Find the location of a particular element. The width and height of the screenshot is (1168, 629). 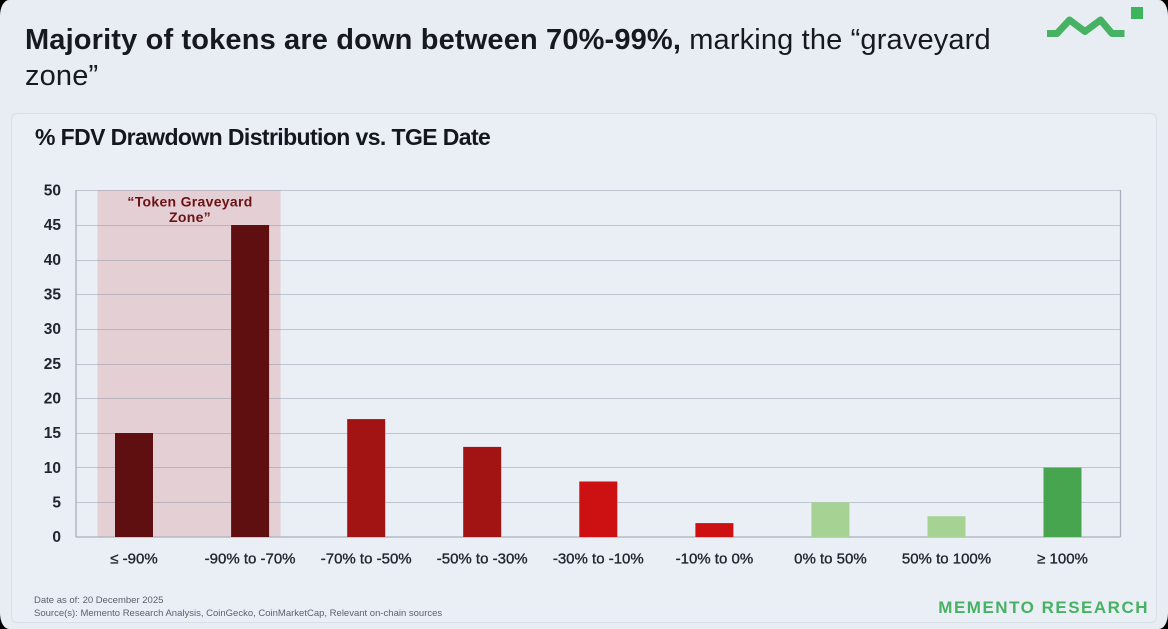

svg-text: Zone” is located at coordinates (190, 217).